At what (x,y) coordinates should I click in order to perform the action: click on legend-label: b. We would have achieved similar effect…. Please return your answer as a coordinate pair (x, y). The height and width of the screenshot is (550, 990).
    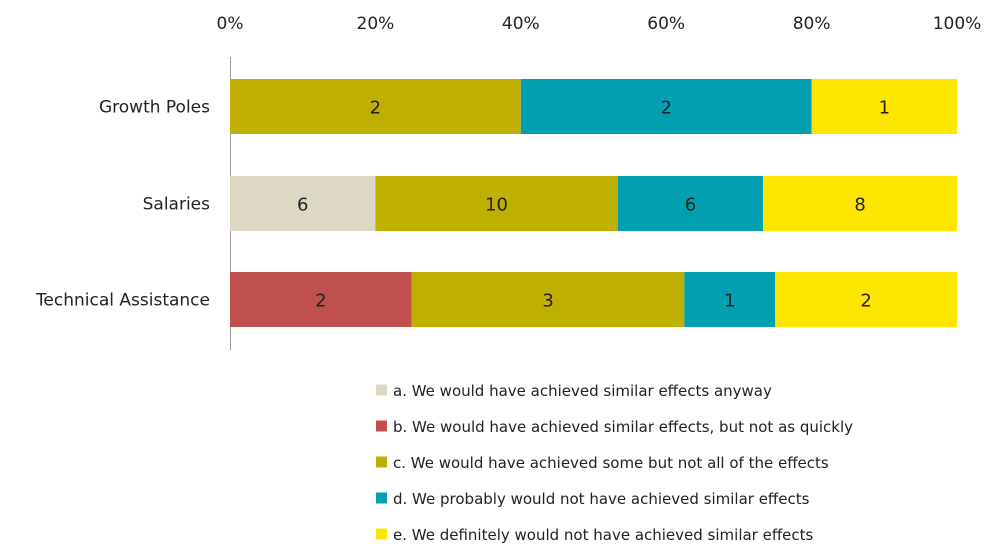
    Looking at the image, I should click on (623, 427).